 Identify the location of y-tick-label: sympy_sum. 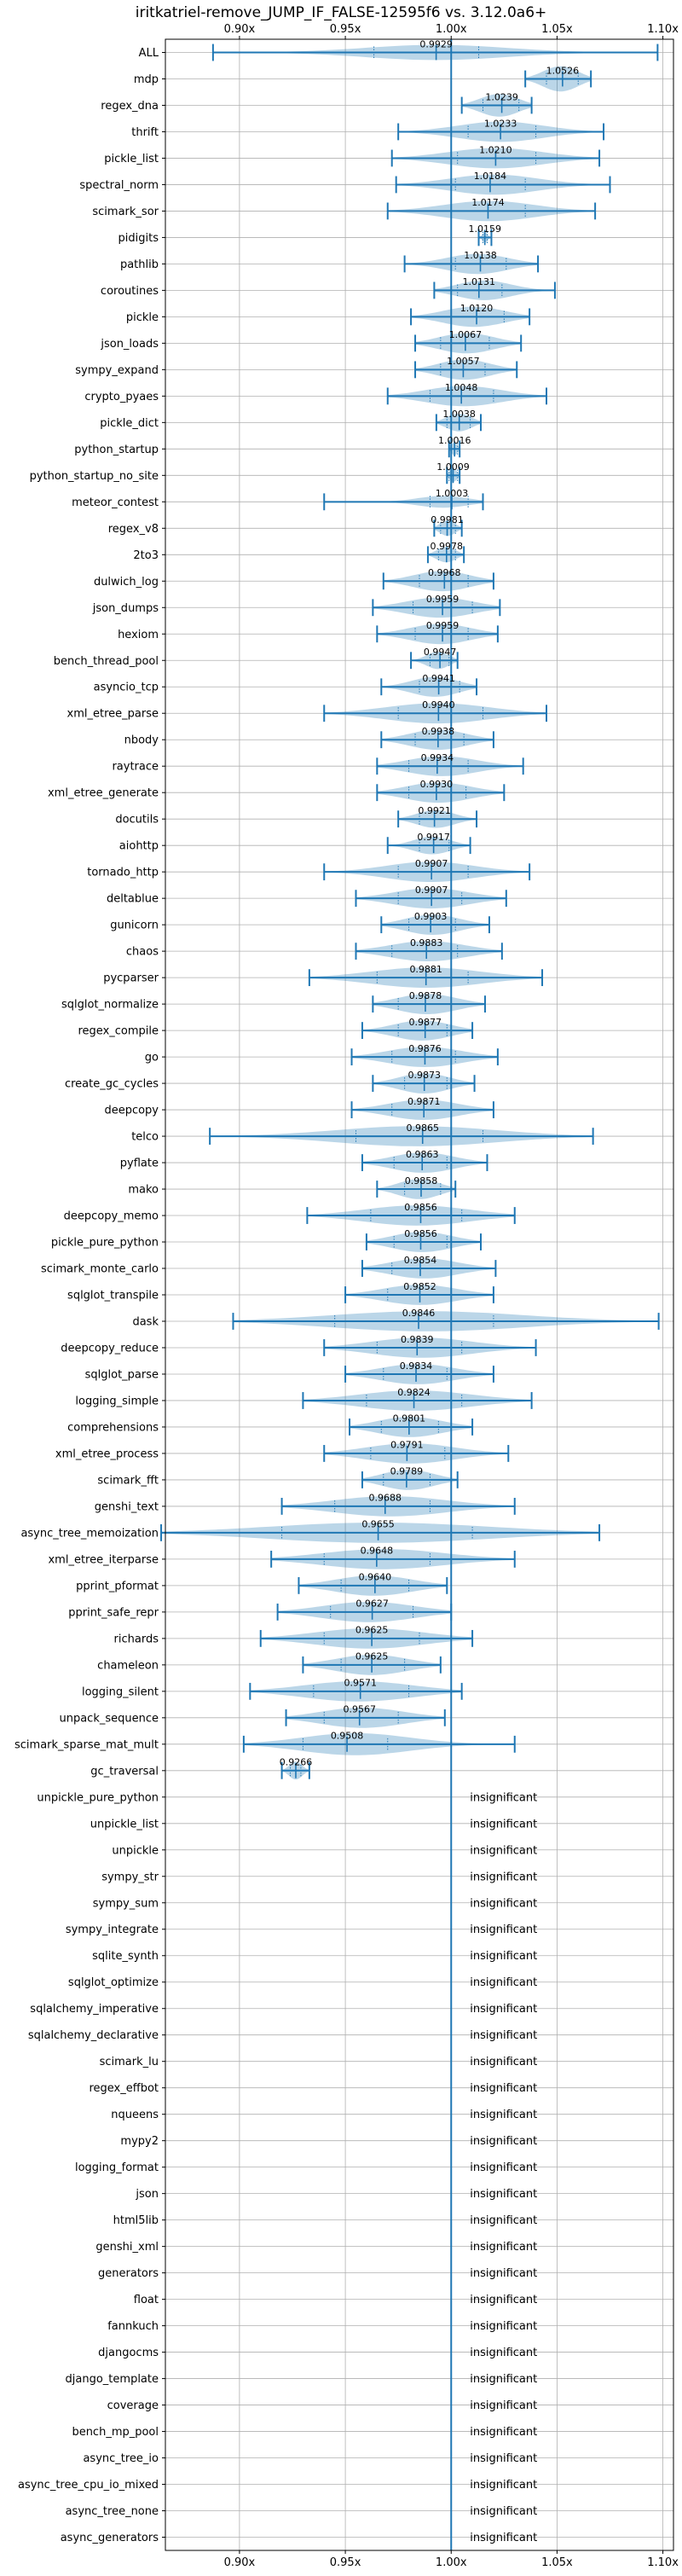
(126, 1903).